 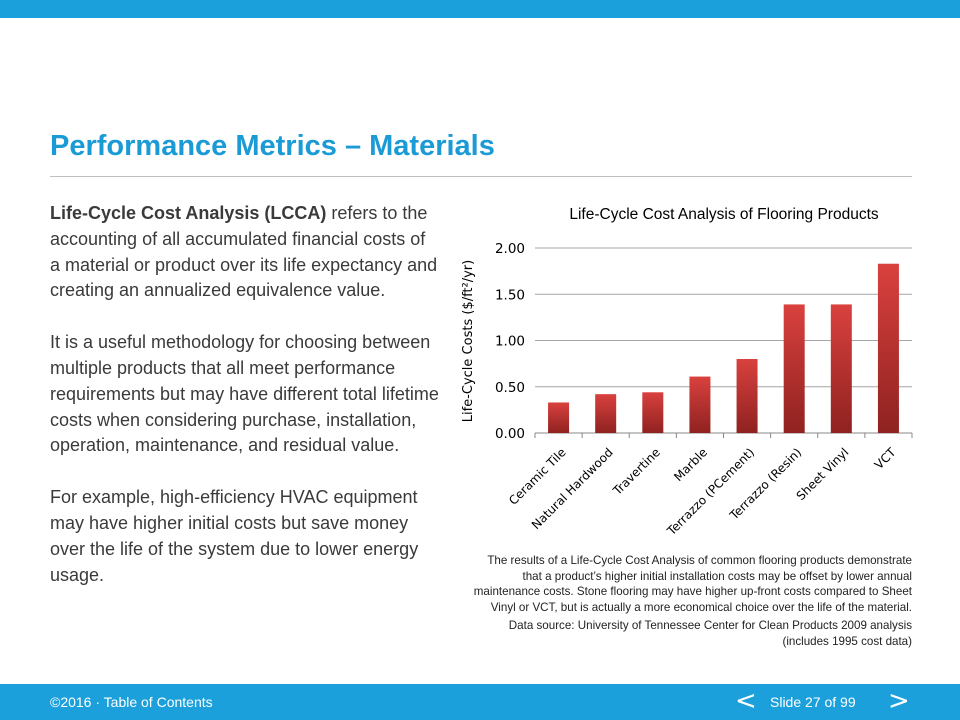 I want to click on y-tick-label: 0.00, so click(x=510, y=434).